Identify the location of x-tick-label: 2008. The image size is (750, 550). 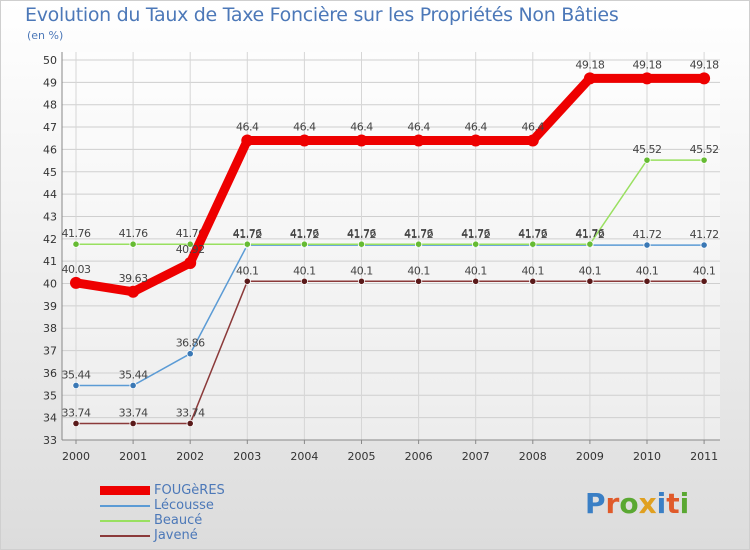
(533, 456).